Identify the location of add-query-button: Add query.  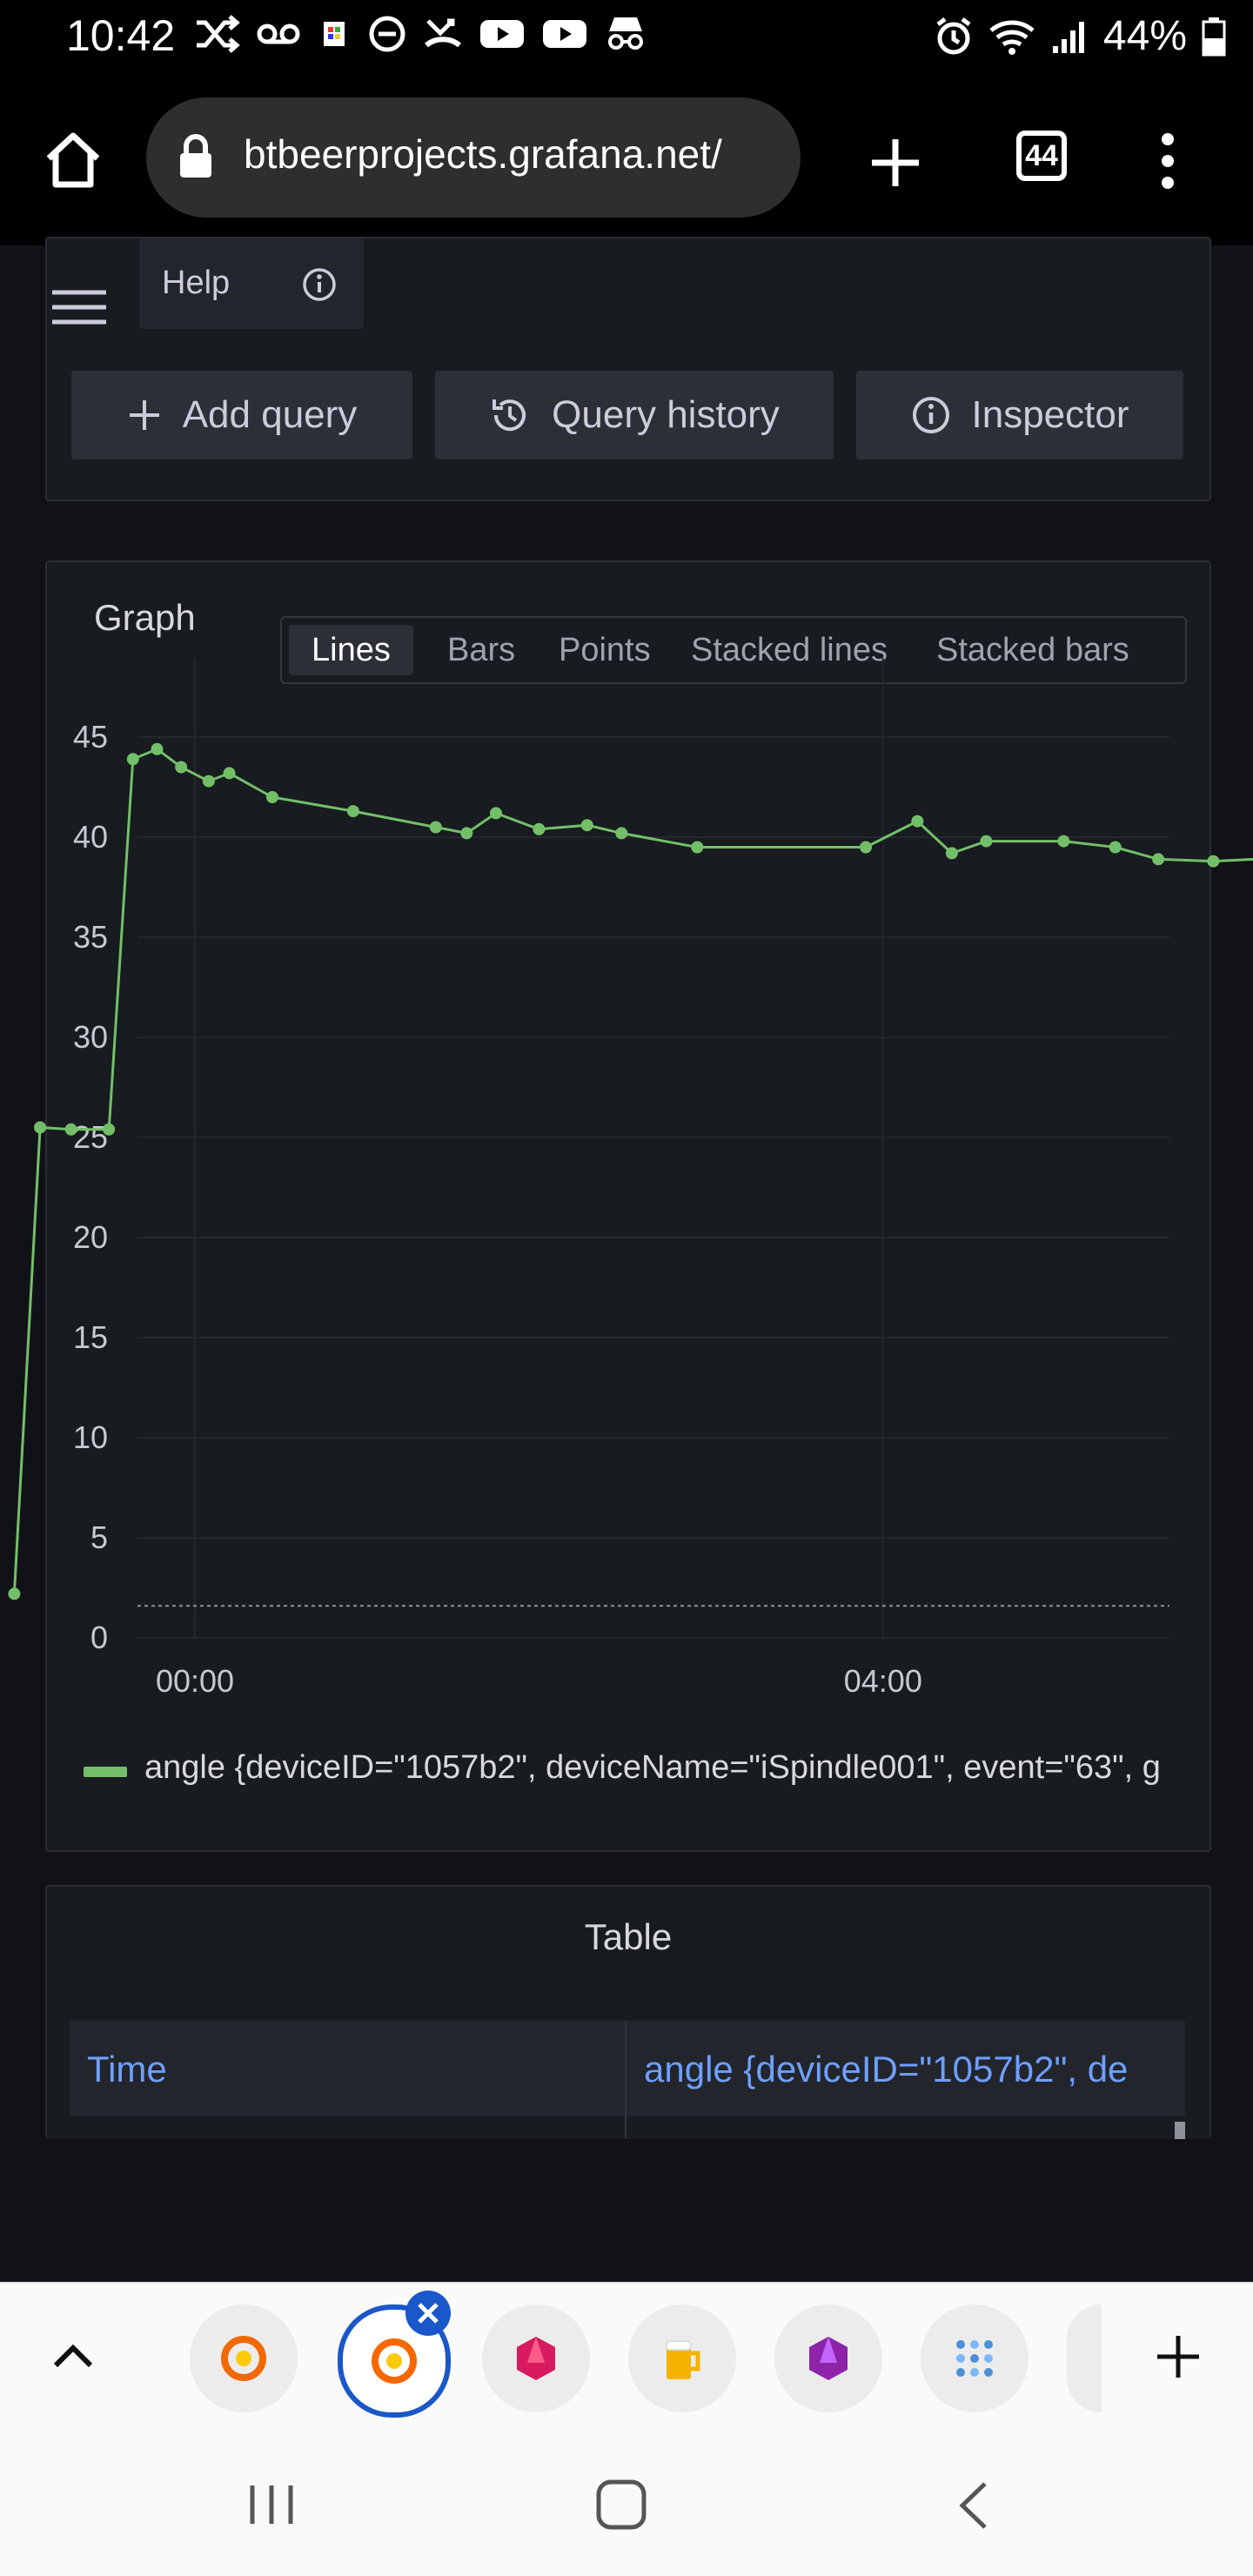
(241, 415).